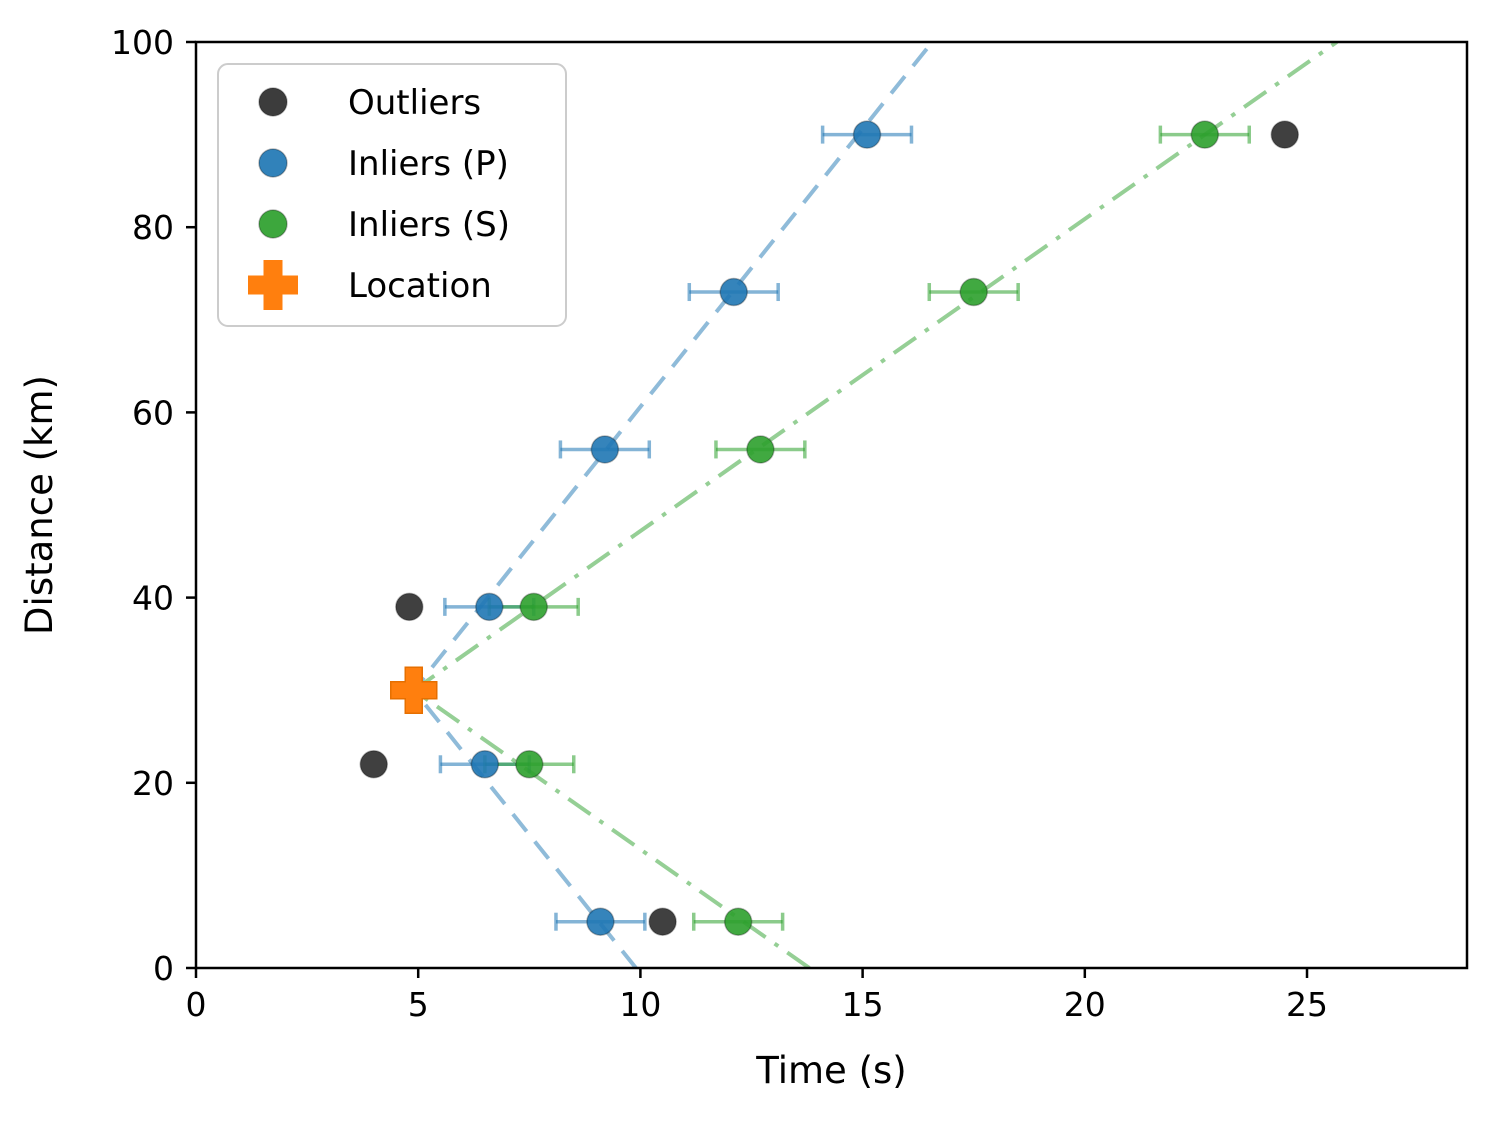 The width and height of the screenshot is (1493, 1125). I want to click on y-tick-label: 20, so click(153, 783).